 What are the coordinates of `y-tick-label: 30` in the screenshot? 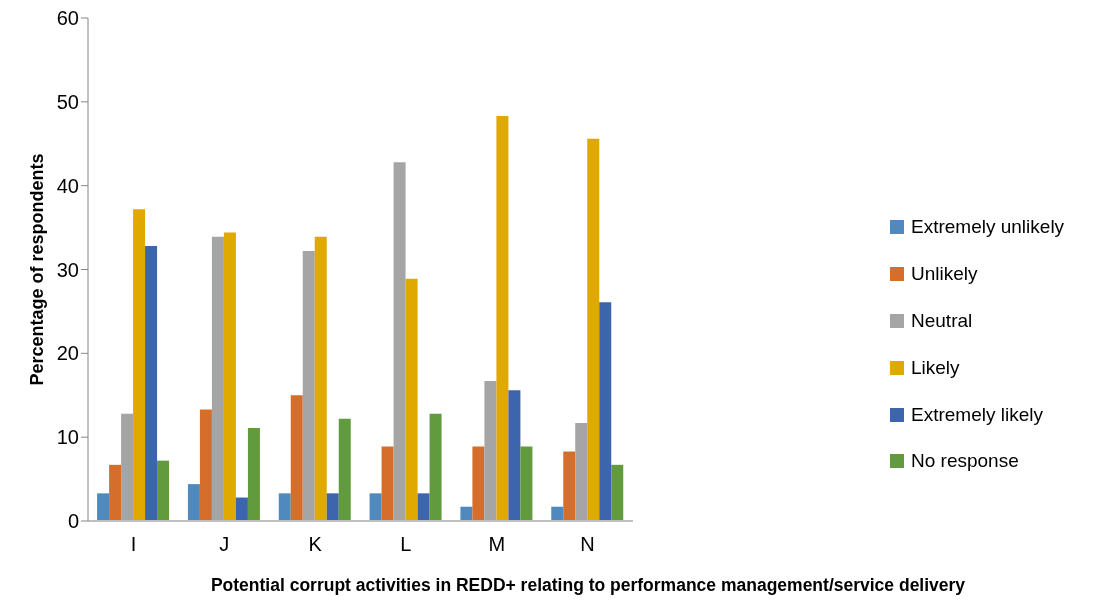 It's located at (67, 269).